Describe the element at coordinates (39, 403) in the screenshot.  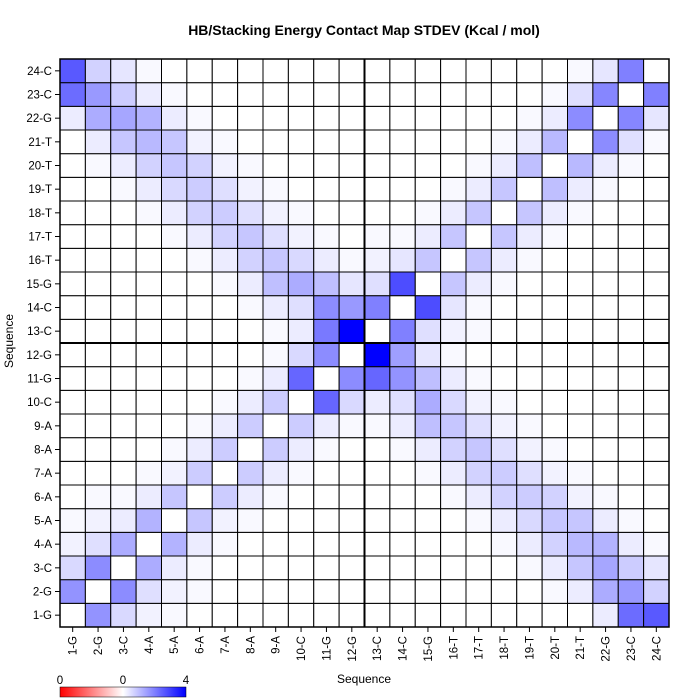
I see `y-tick-label: 10-C` at that location.